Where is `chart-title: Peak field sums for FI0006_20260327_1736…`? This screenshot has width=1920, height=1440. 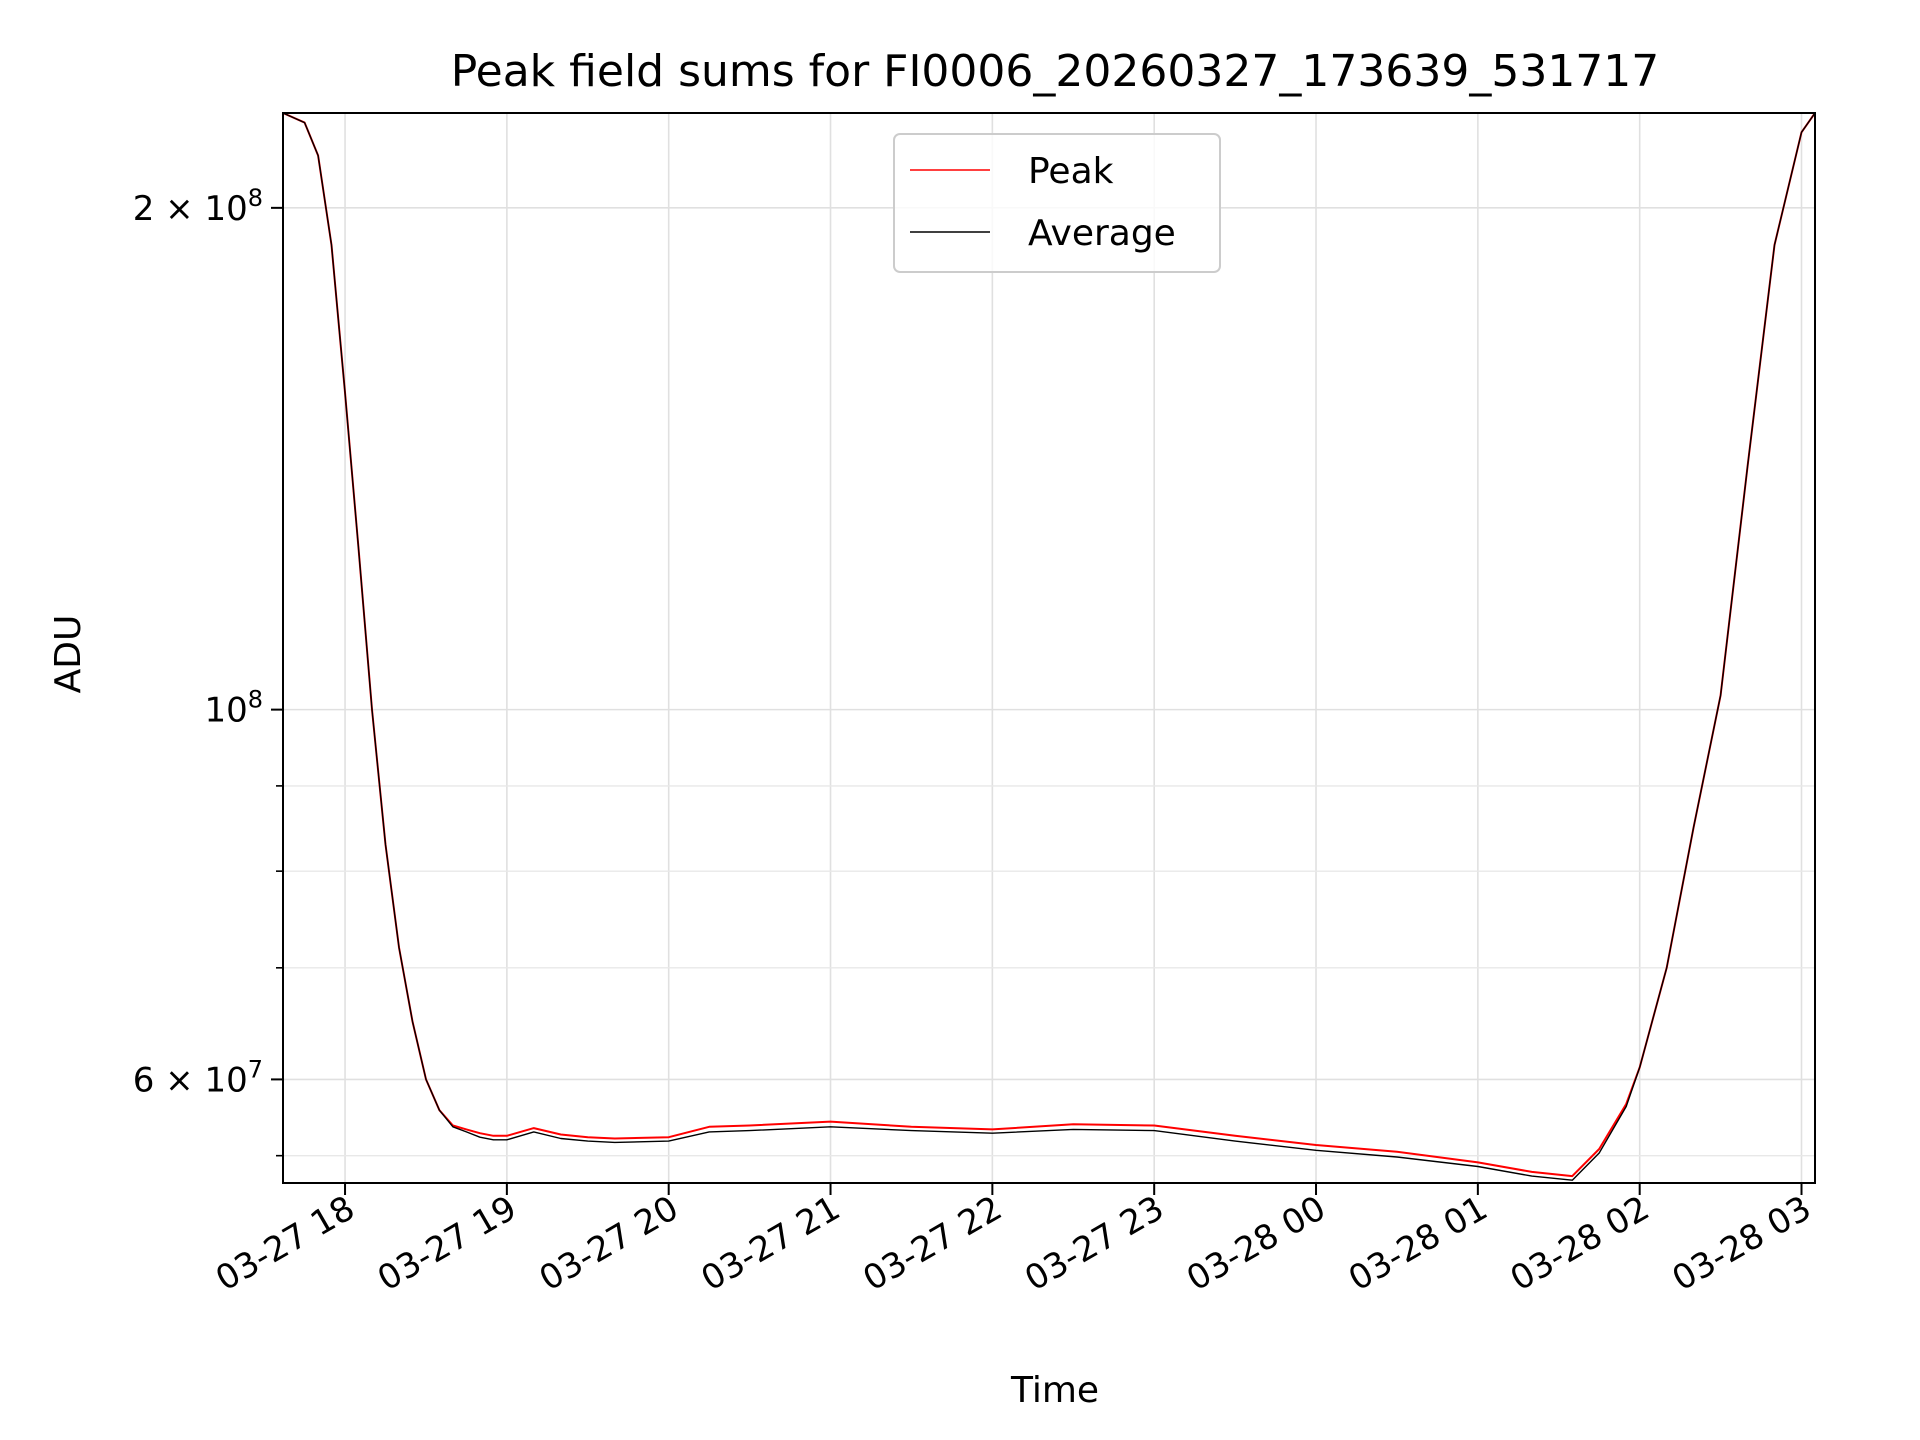 chart-title: Peak field sums for FI0006_20260327_1736… is located at coordinates (1055, 71).